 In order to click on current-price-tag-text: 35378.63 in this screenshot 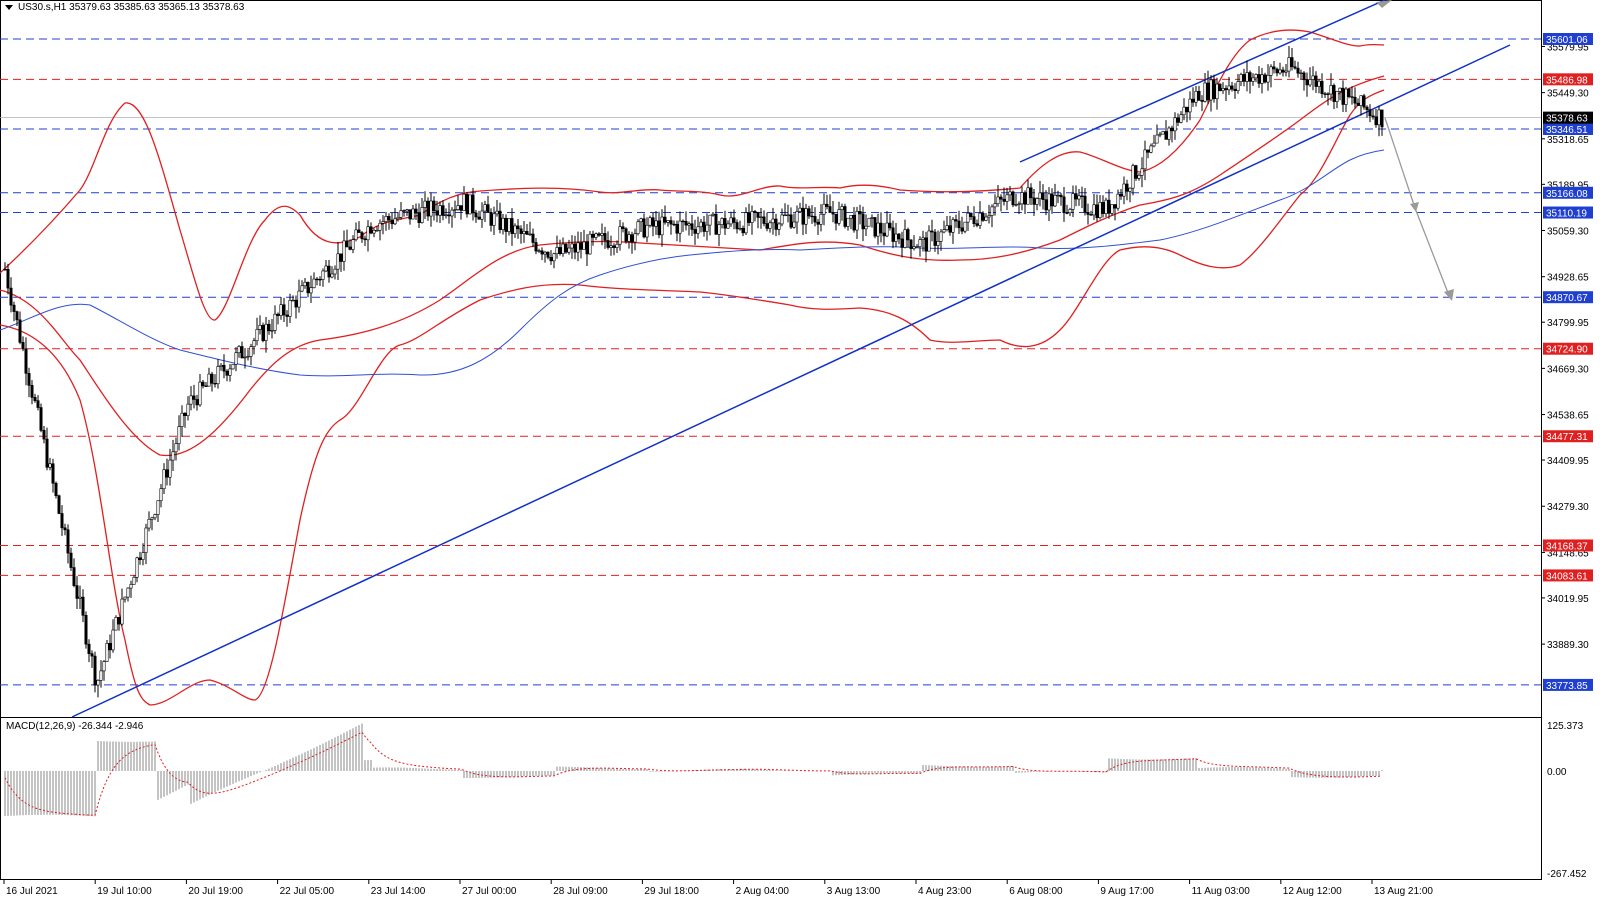, I will do `click(1567, 119)`.